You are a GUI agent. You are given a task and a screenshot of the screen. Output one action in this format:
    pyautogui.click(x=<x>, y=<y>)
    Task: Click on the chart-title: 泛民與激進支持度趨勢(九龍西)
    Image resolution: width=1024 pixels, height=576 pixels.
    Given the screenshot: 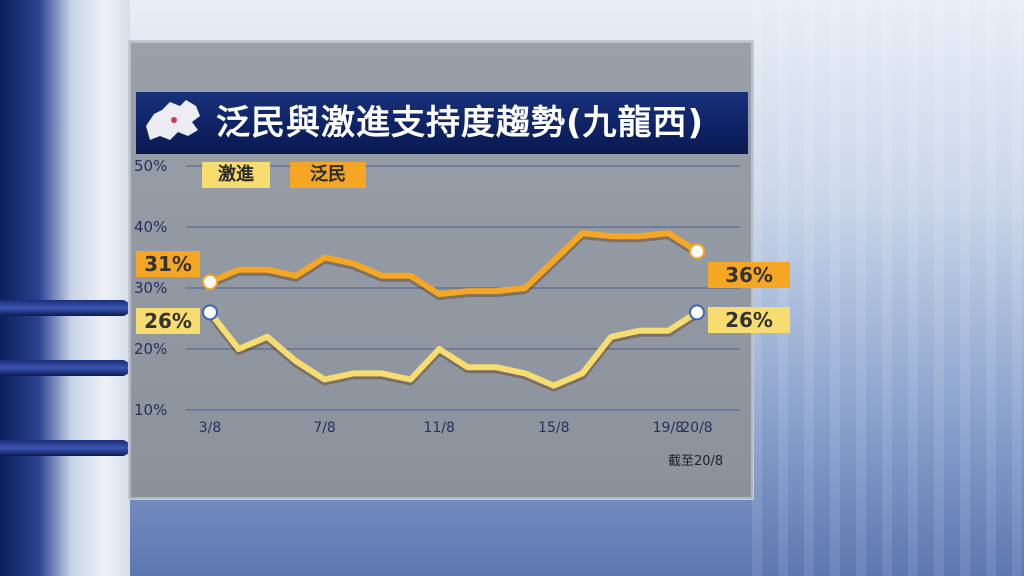 What is the action you would take?
    pyautogui.click(x=460, y=123)
    